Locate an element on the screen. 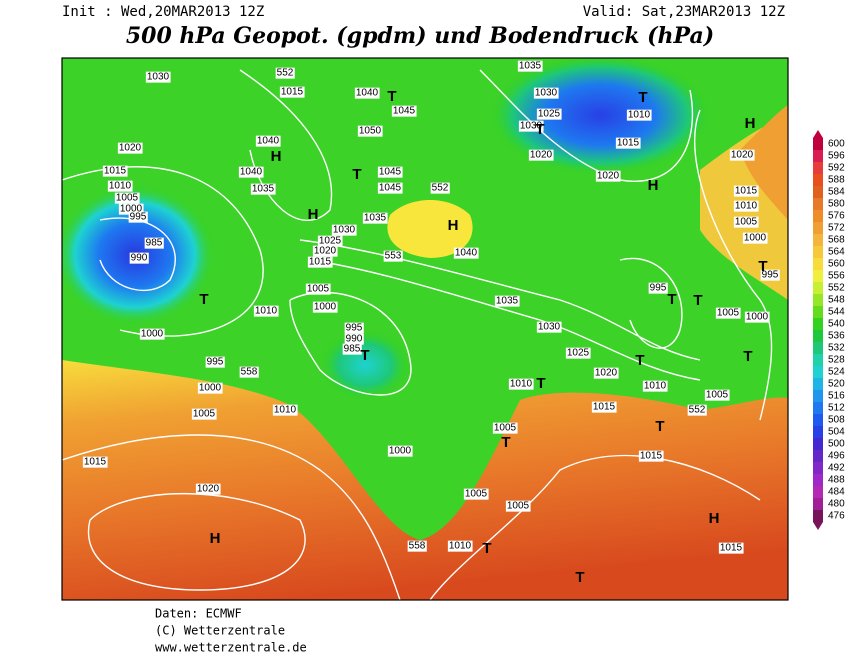 This screenshot has width=850, height=657. website: www.wetterzentrale.de is located at coordinates (231, 648).